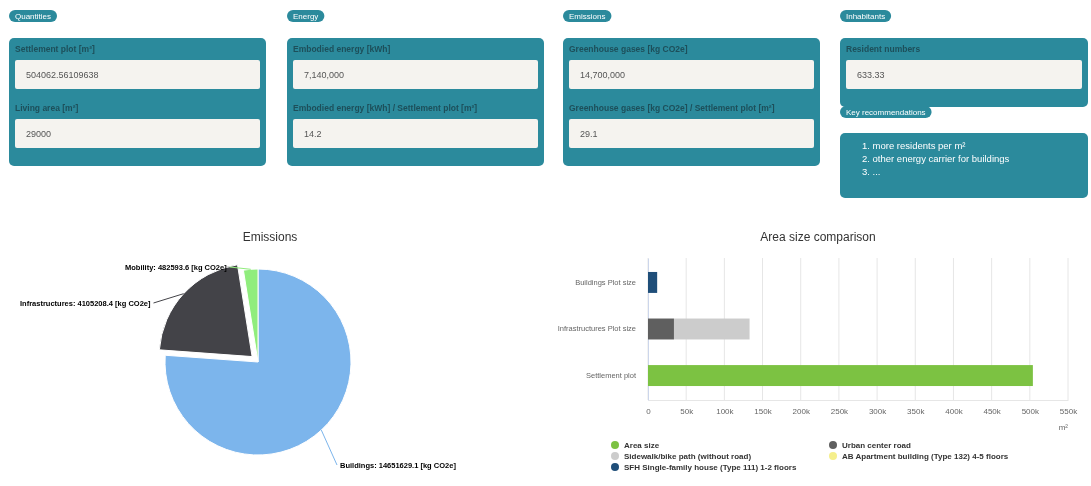  I want to click on chart-title: Emissions, so click(270, 237).